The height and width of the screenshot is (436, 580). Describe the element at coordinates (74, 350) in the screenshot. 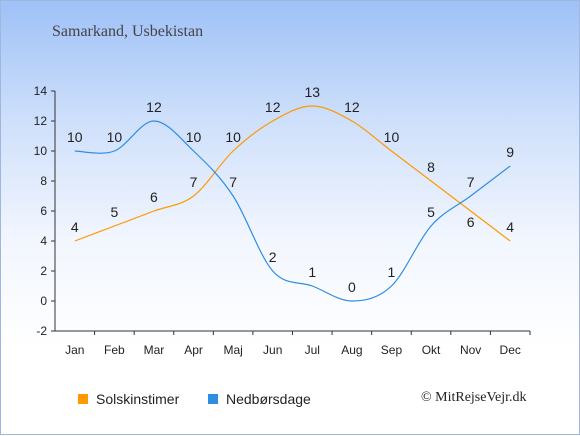

I see `x-tick-label: Jan` at that location.